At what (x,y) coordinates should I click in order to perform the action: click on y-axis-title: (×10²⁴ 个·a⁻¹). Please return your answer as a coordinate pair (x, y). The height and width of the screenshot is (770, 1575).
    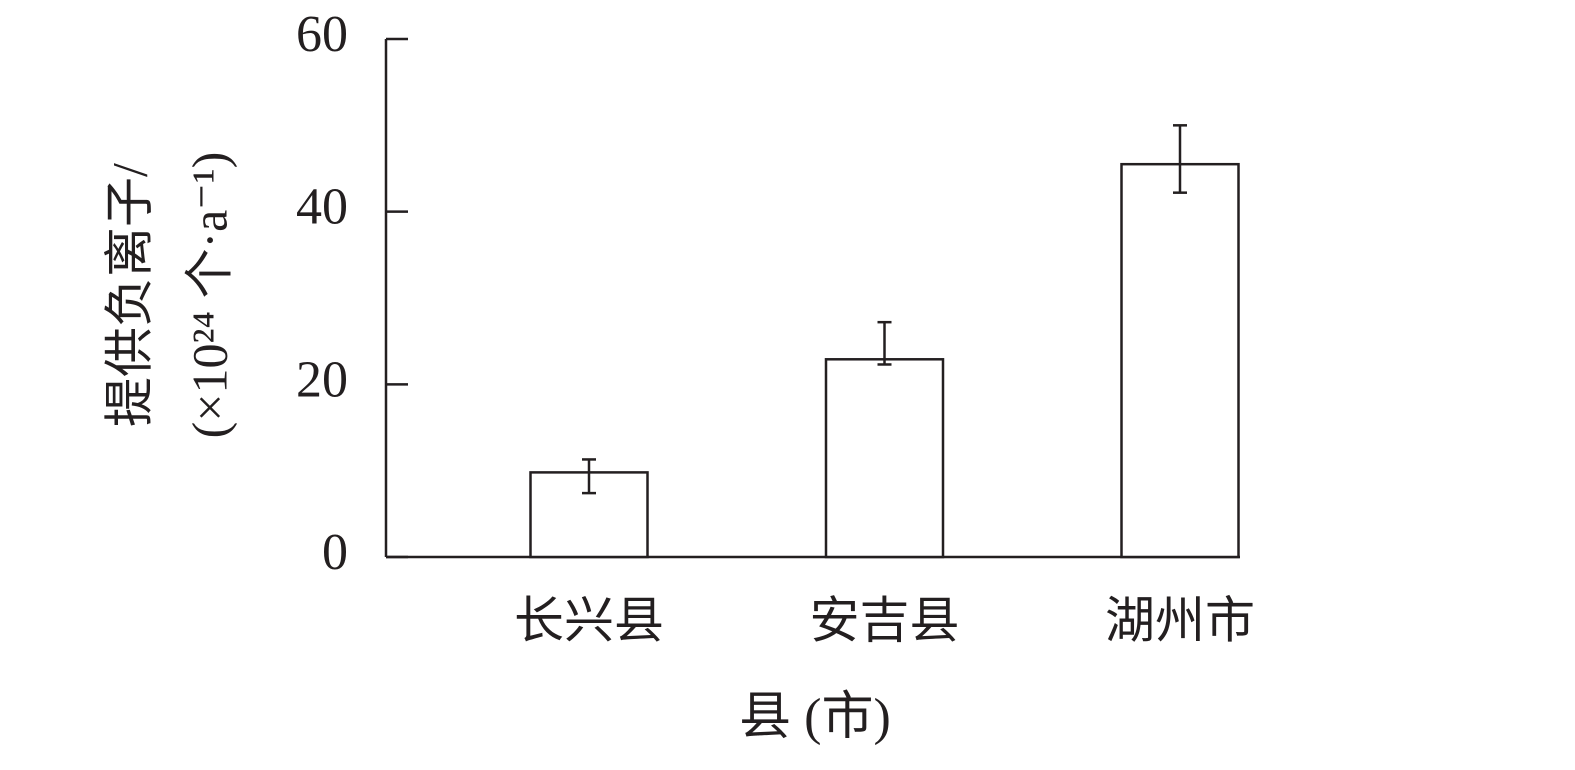
    Looking at the image, I should click on (209, 295).